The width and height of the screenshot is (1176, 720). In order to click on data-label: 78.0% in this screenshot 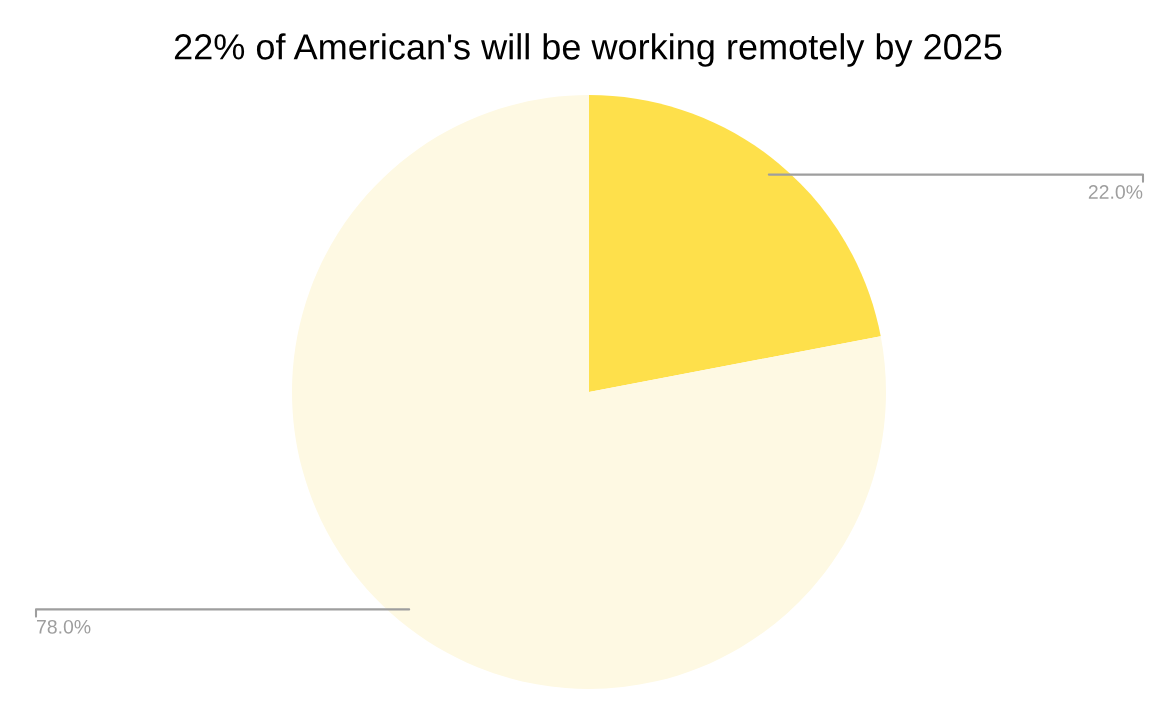, I will do `click(64, 626)`.